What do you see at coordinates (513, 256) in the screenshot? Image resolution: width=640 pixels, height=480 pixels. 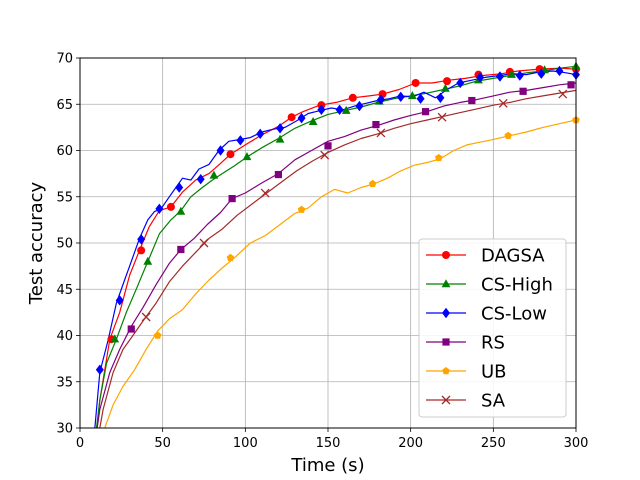 I see `legend-label-dagsa: DAGSA` at bounding box center [513, 256].